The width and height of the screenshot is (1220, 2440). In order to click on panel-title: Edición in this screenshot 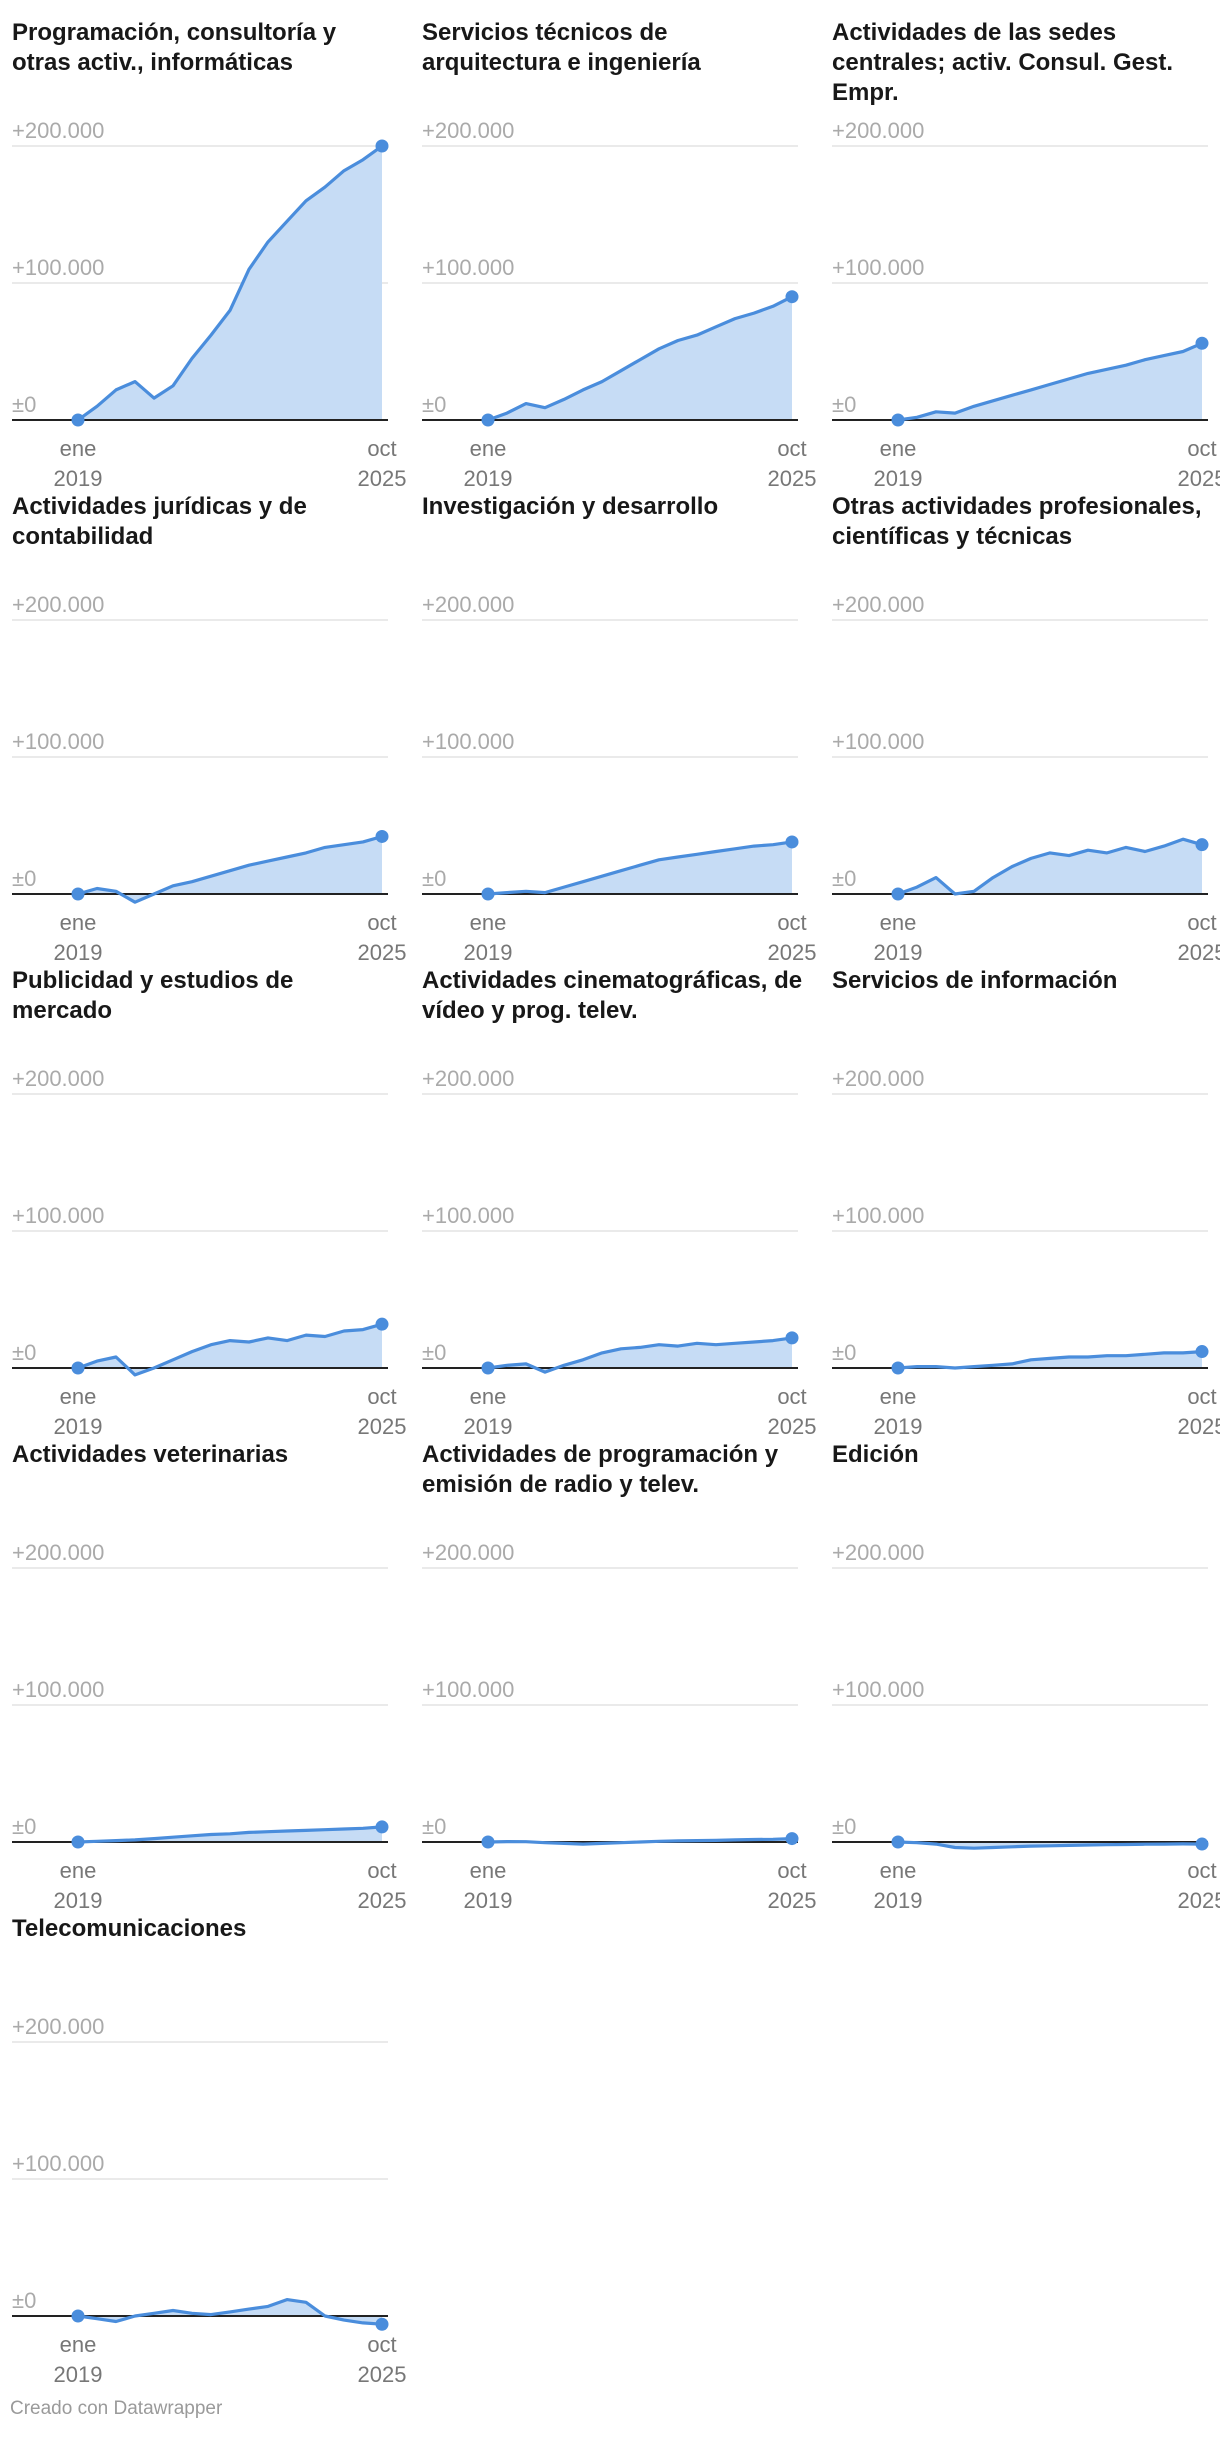, I will do `click(875, 1454)`.